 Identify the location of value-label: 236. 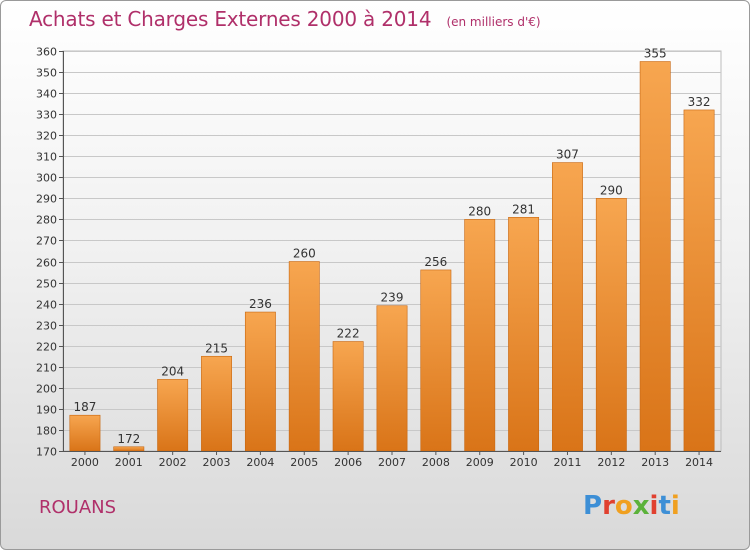
(260, 304).